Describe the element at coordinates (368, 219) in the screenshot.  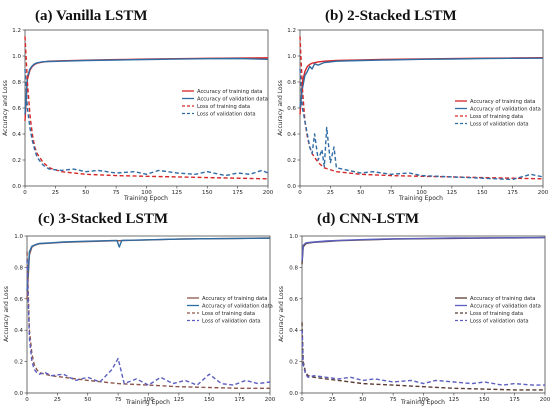
I see `chart-title: (d) CNN-LSTM` at that location.